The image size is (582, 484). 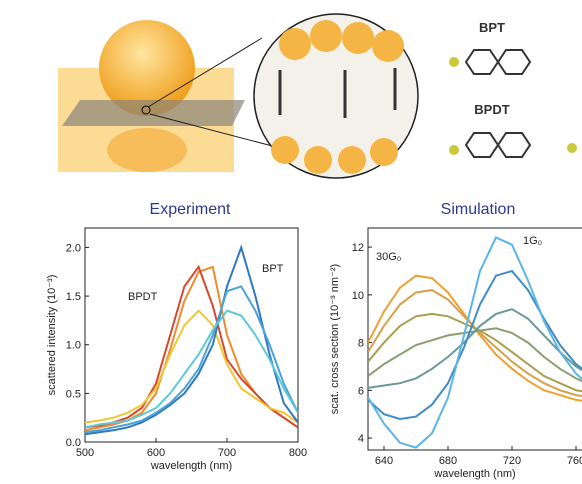 I want to click on x-tick-label: 500, so click(x=85, y=453).